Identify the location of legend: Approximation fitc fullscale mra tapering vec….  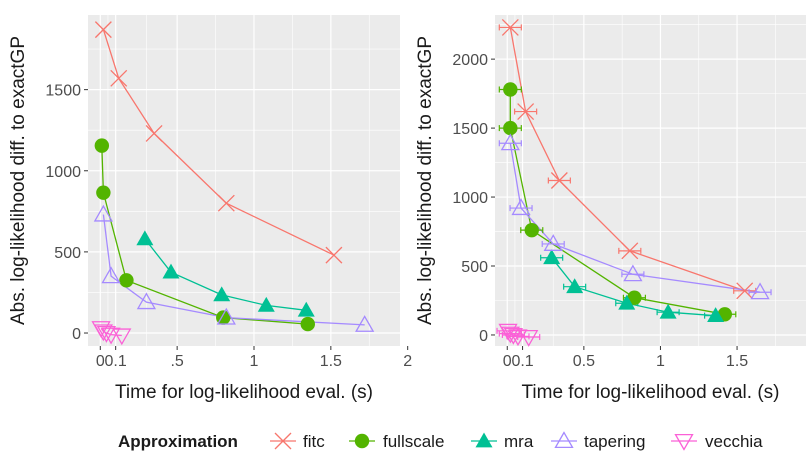
(440, 441).